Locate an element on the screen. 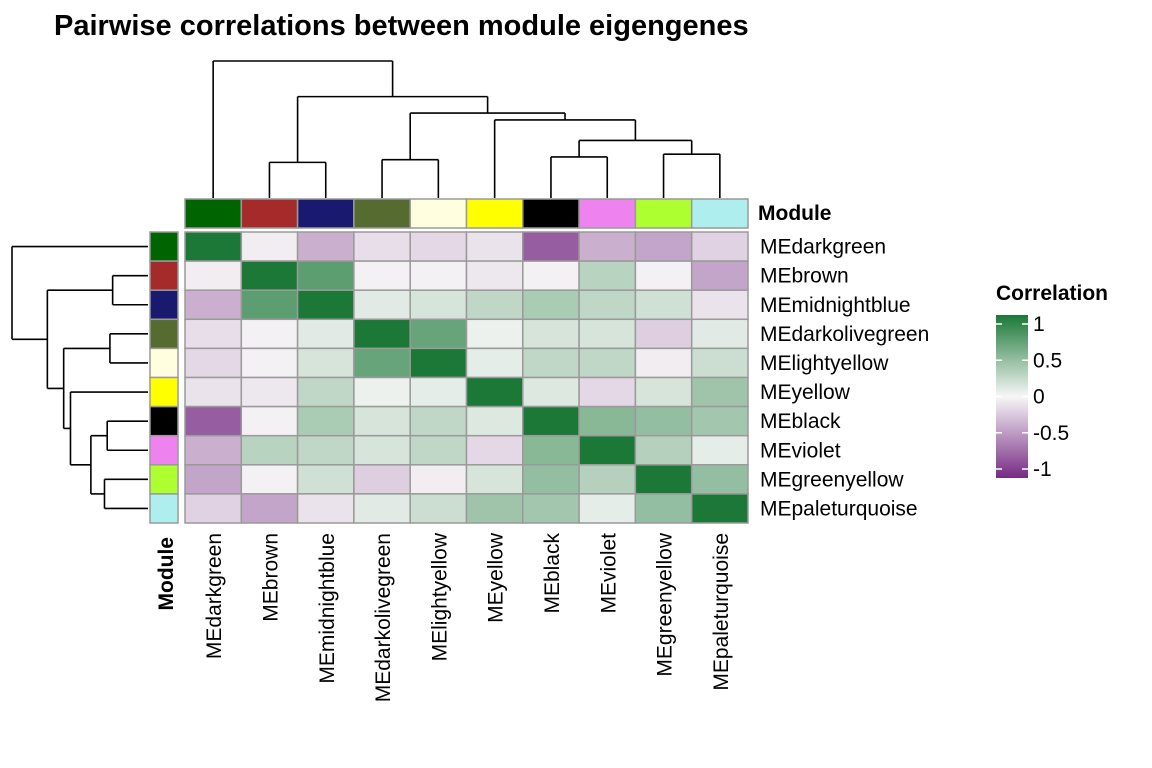 The width and height of the screenshot is (1152, 768). column-module-annotation is located at coordinates (466, 213).